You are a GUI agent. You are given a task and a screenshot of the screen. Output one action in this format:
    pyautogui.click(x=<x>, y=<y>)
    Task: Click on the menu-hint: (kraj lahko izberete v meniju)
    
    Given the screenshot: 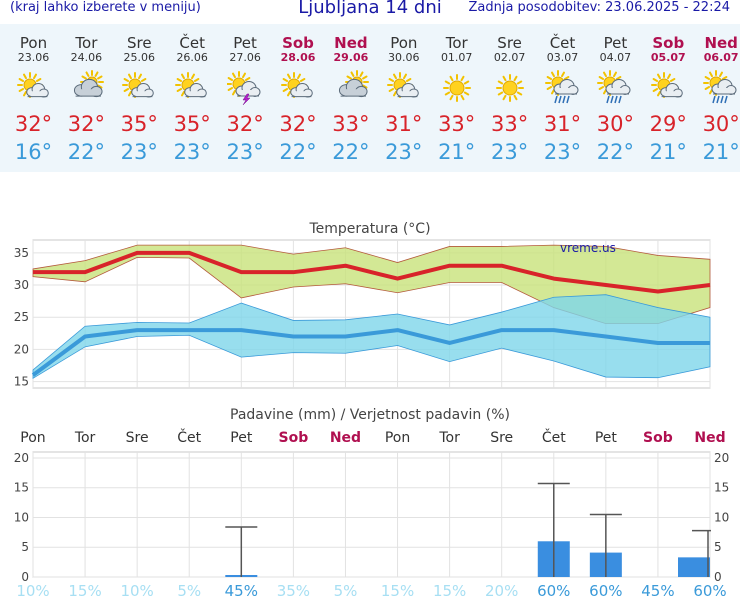 What is the action you would take?
    pyautogui.click(x=105, y=7)
    